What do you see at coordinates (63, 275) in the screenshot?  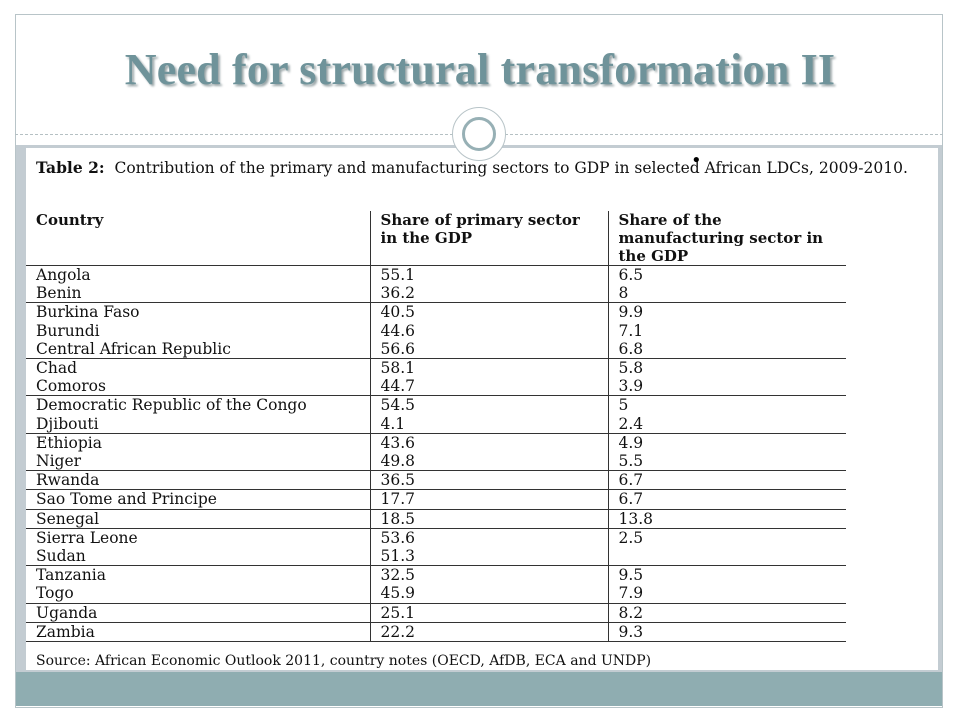 I see `cell-country: Angola` at bounding box center [63, 275].